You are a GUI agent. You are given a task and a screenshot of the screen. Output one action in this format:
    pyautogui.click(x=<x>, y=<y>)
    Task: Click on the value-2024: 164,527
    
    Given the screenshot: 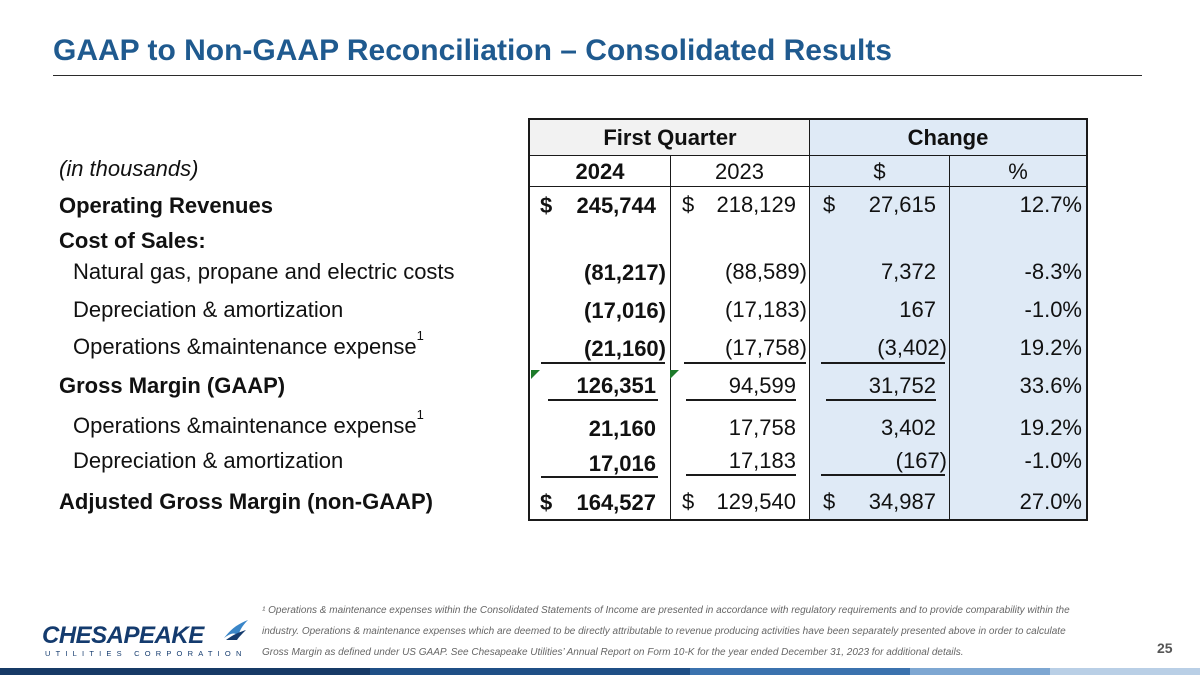 What is the action you would take?
    pyautogui.click(x=616, y=502)
    